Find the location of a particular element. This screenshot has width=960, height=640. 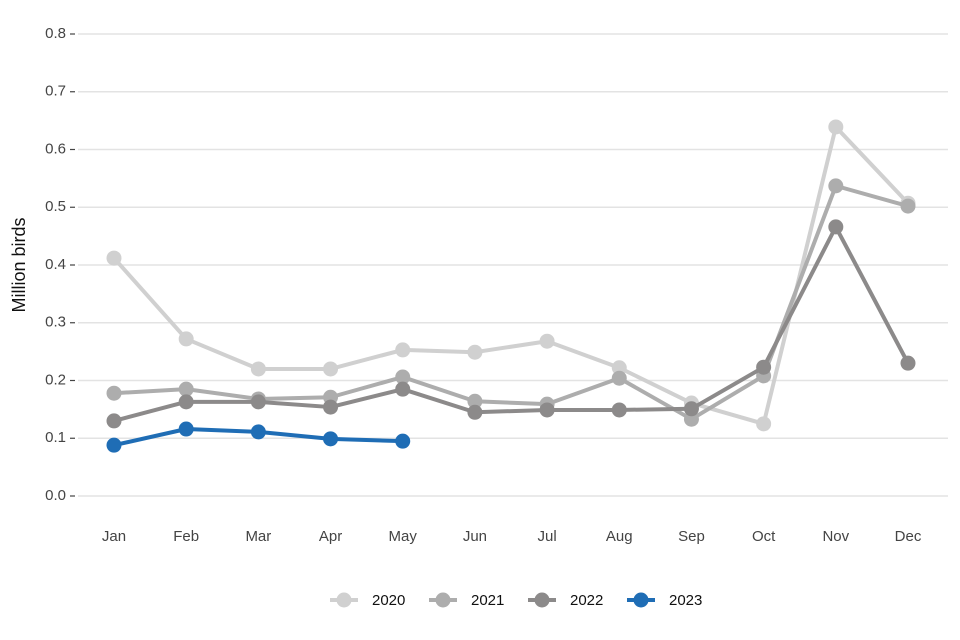

x-tick-label: Apr is located at coordinates (330, 536).